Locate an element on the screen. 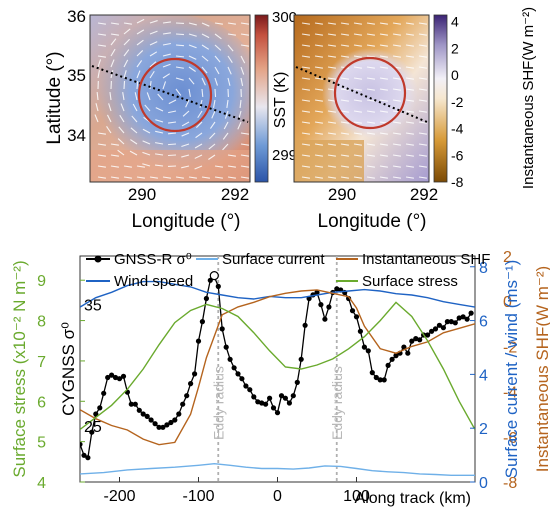 This screenshot has width=550, height=513. sst-xlabel: Longitude (°) is located at coordinates (186, 221).